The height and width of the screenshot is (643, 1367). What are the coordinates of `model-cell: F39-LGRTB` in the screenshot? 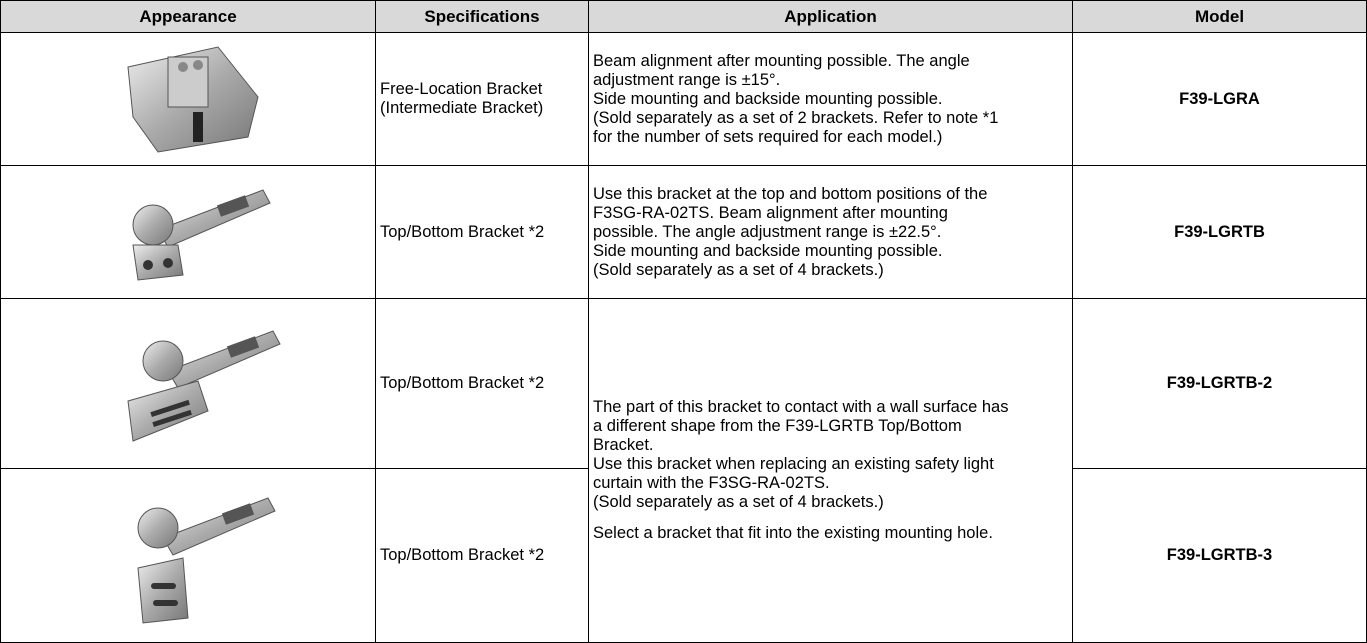 It's located at (1219, 232).